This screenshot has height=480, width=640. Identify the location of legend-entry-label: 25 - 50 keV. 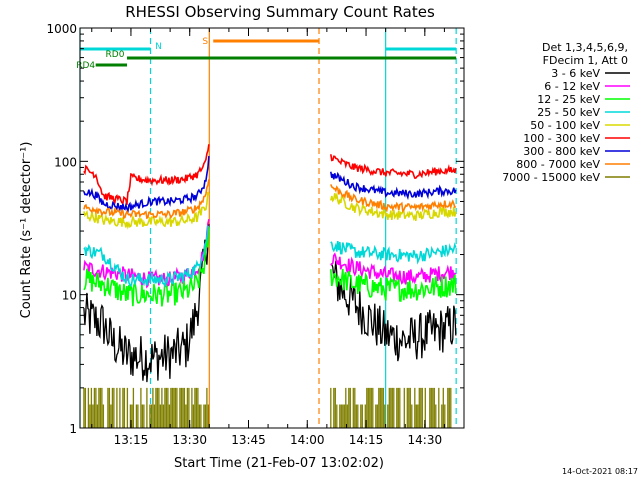
(568, 112).